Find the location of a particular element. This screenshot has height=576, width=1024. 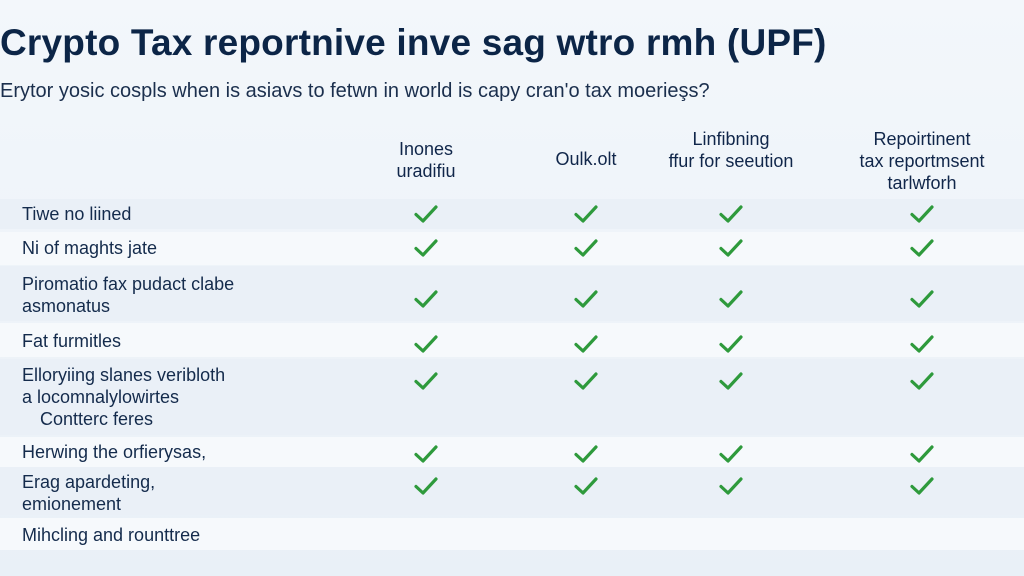

column-header-line: uradifiu is located at coordinates (426, 171).